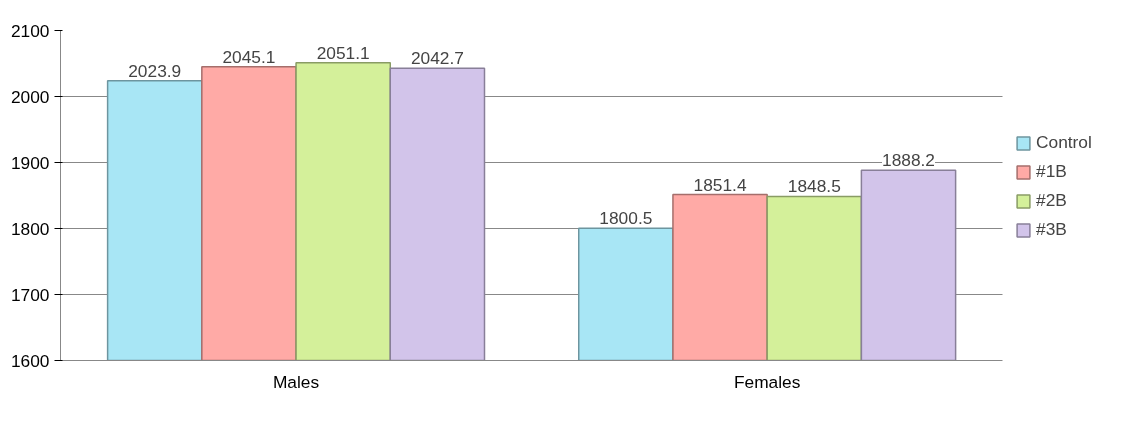 The height and width of the screenshot is (434, 1148). Describe the element at coordinates (1052, 200) in the screenshot. I see `legend-label: #2B` at that location.